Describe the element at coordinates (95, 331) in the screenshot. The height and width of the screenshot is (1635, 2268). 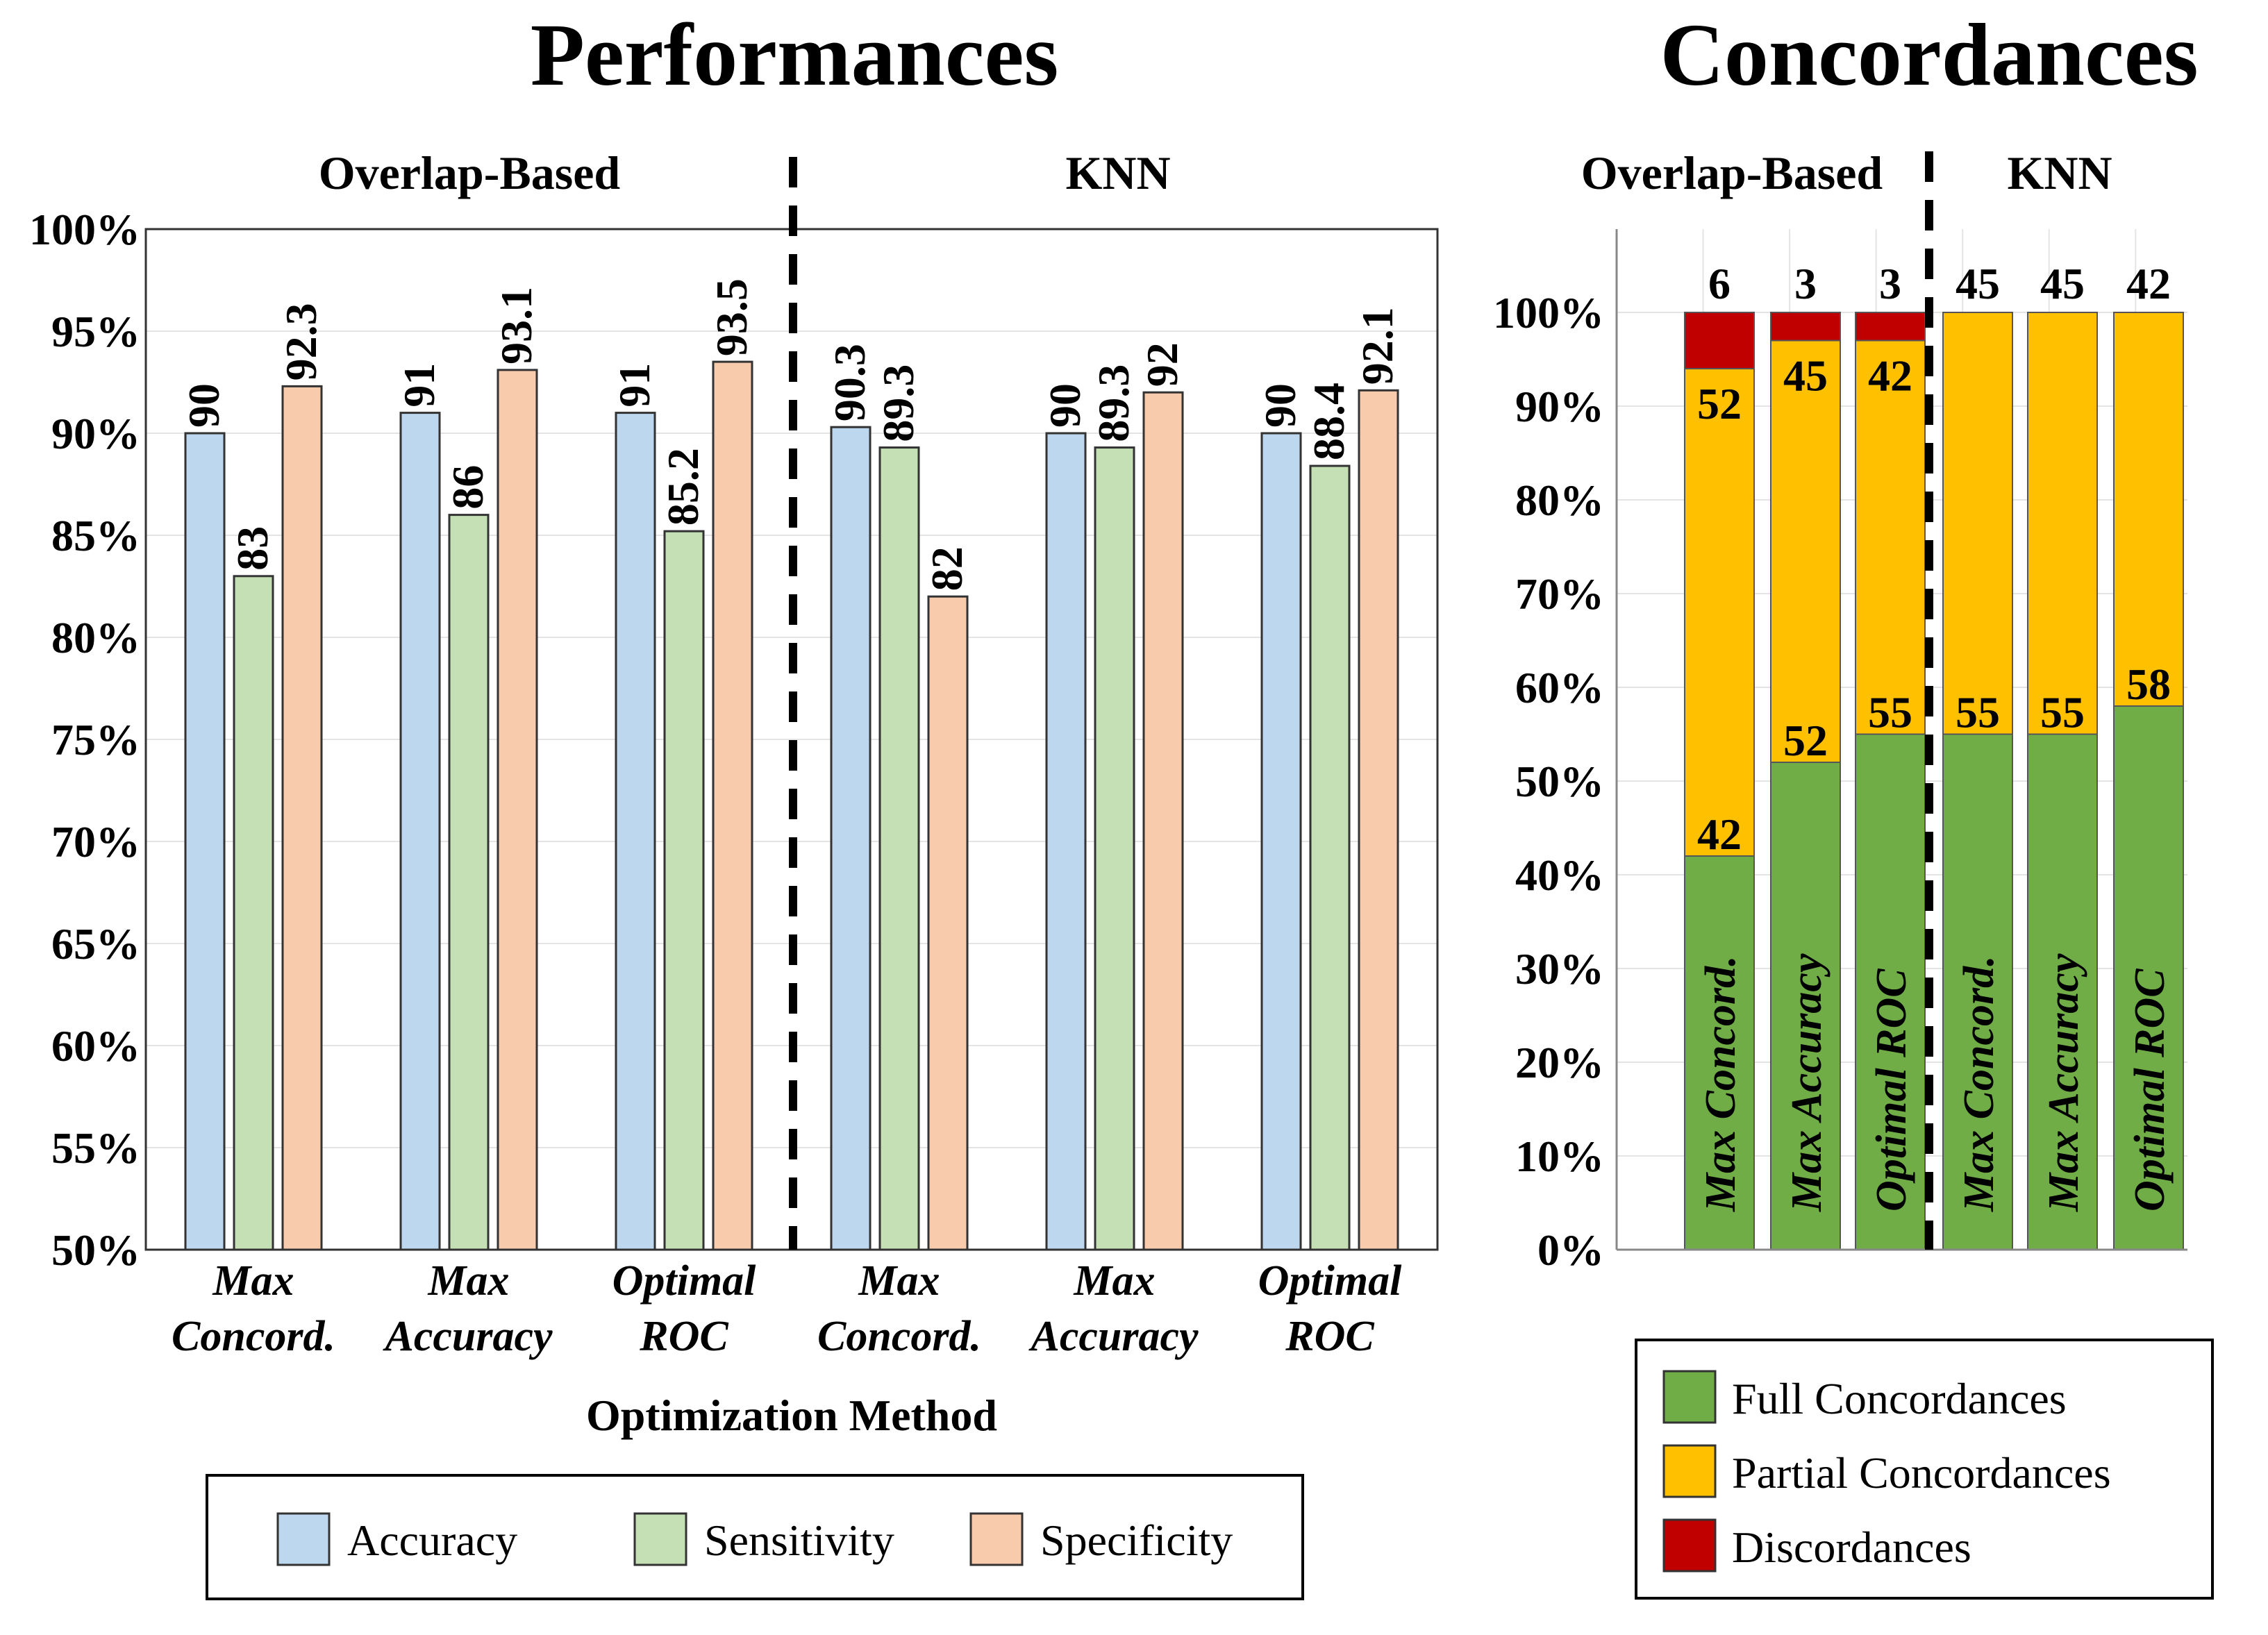
I see `perf-y-tick-label: 95%` at that location.